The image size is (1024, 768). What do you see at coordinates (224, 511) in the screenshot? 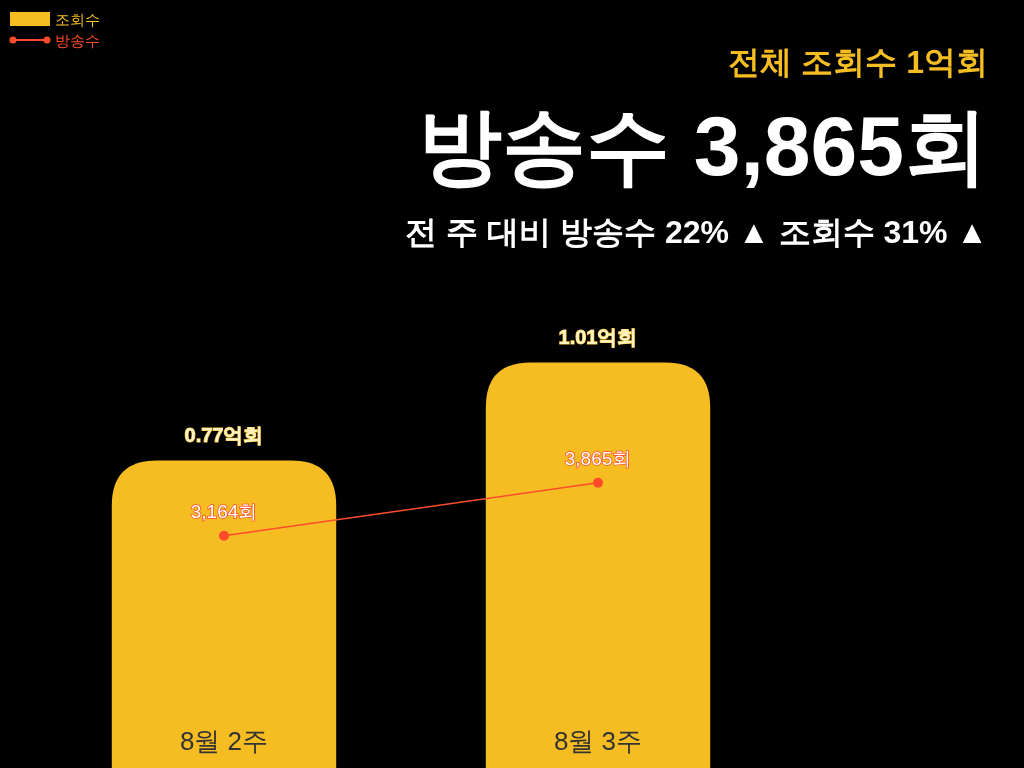
I see `data-label: 3,164회` at bounding box center [224, 511].